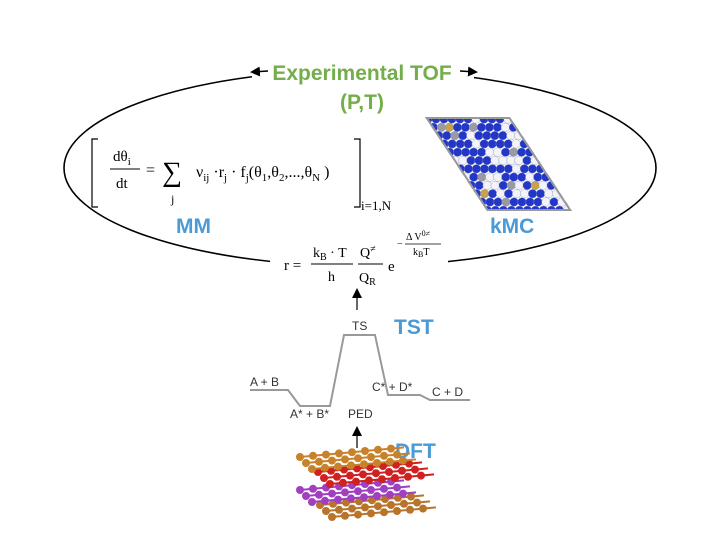 This screenshot has height=540, width=719. I want to click on numerator: dθi, so click(122, 158).